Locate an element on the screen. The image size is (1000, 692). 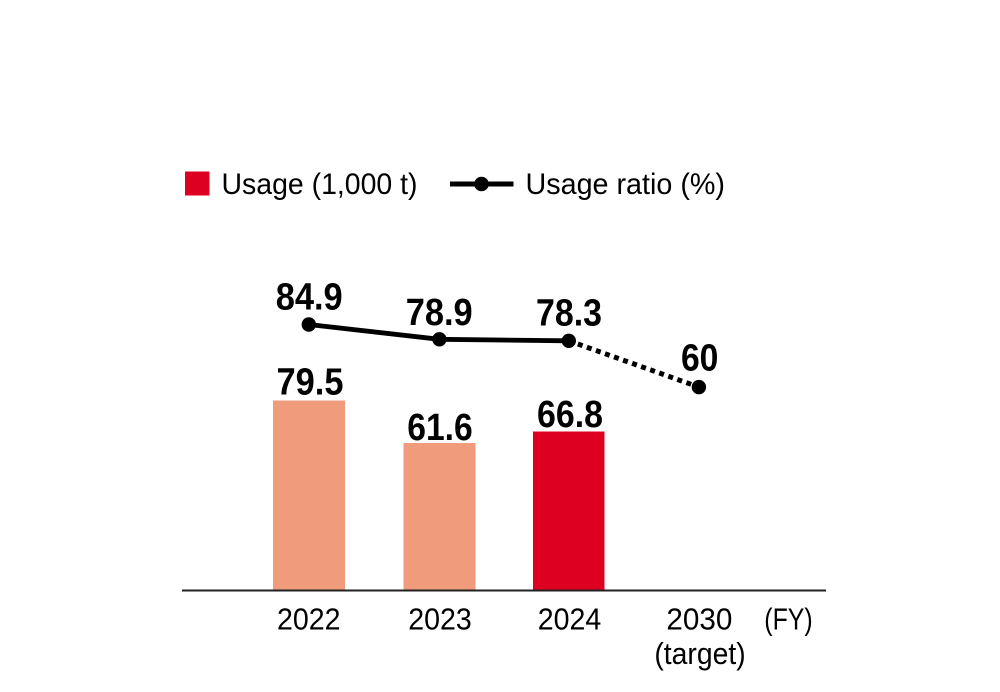
svg-text: 2023 is located at coordinates (440, 619).